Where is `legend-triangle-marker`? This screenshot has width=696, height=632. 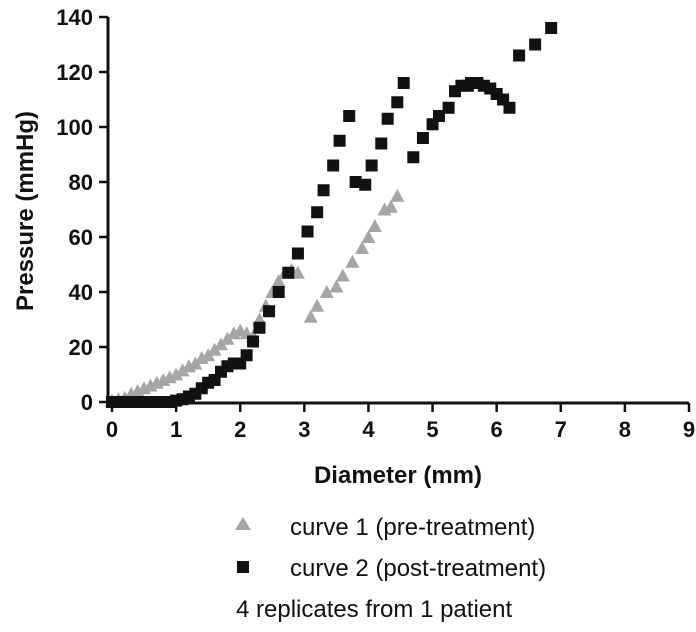 legend-triangle-marker is located at coordinates (243, 523).